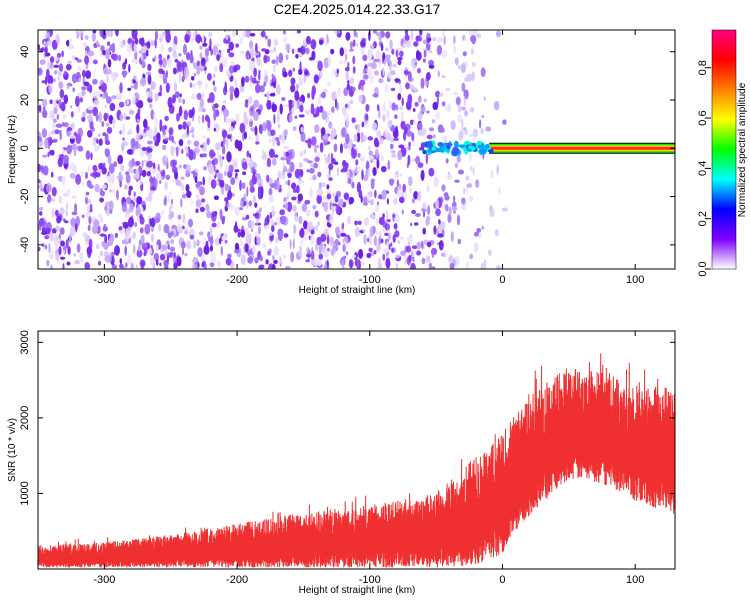 Image resolution: width=750 pixels, height=600 pixels. I want to click on spectrogram-ytick-label: 20, so click(25, 100).